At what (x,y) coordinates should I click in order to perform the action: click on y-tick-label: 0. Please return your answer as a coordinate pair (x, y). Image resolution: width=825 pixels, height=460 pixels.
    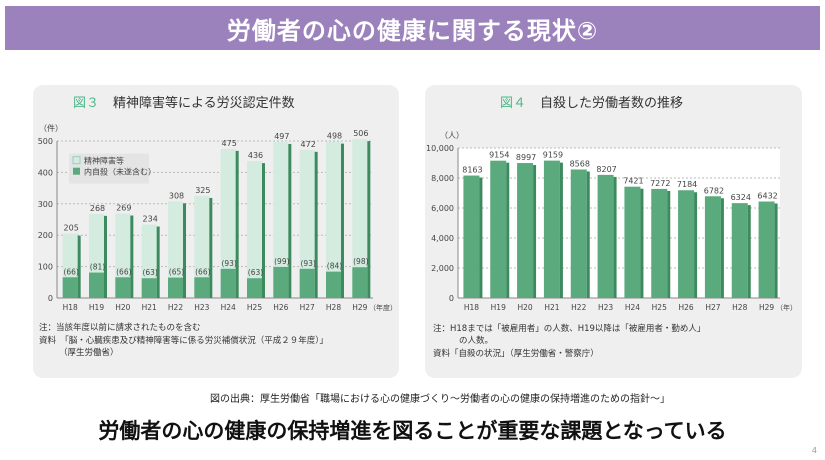
    Looking at the image, I should click on (451, 298).